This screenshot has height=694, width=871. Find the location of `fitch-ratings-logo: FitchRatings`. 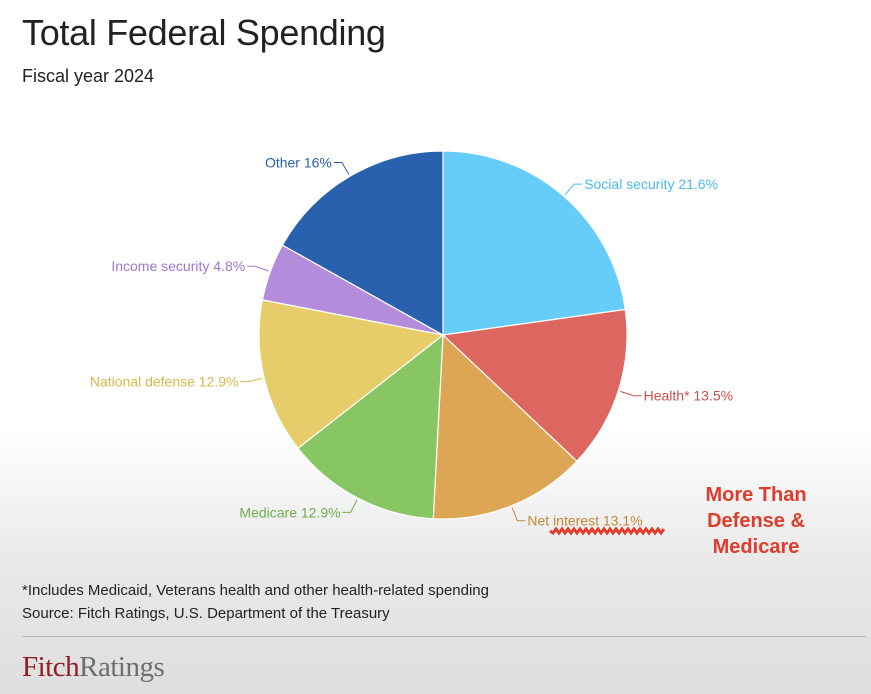

fitch-ratings-logo: FitchRatings is located at coordinates (93, 667).